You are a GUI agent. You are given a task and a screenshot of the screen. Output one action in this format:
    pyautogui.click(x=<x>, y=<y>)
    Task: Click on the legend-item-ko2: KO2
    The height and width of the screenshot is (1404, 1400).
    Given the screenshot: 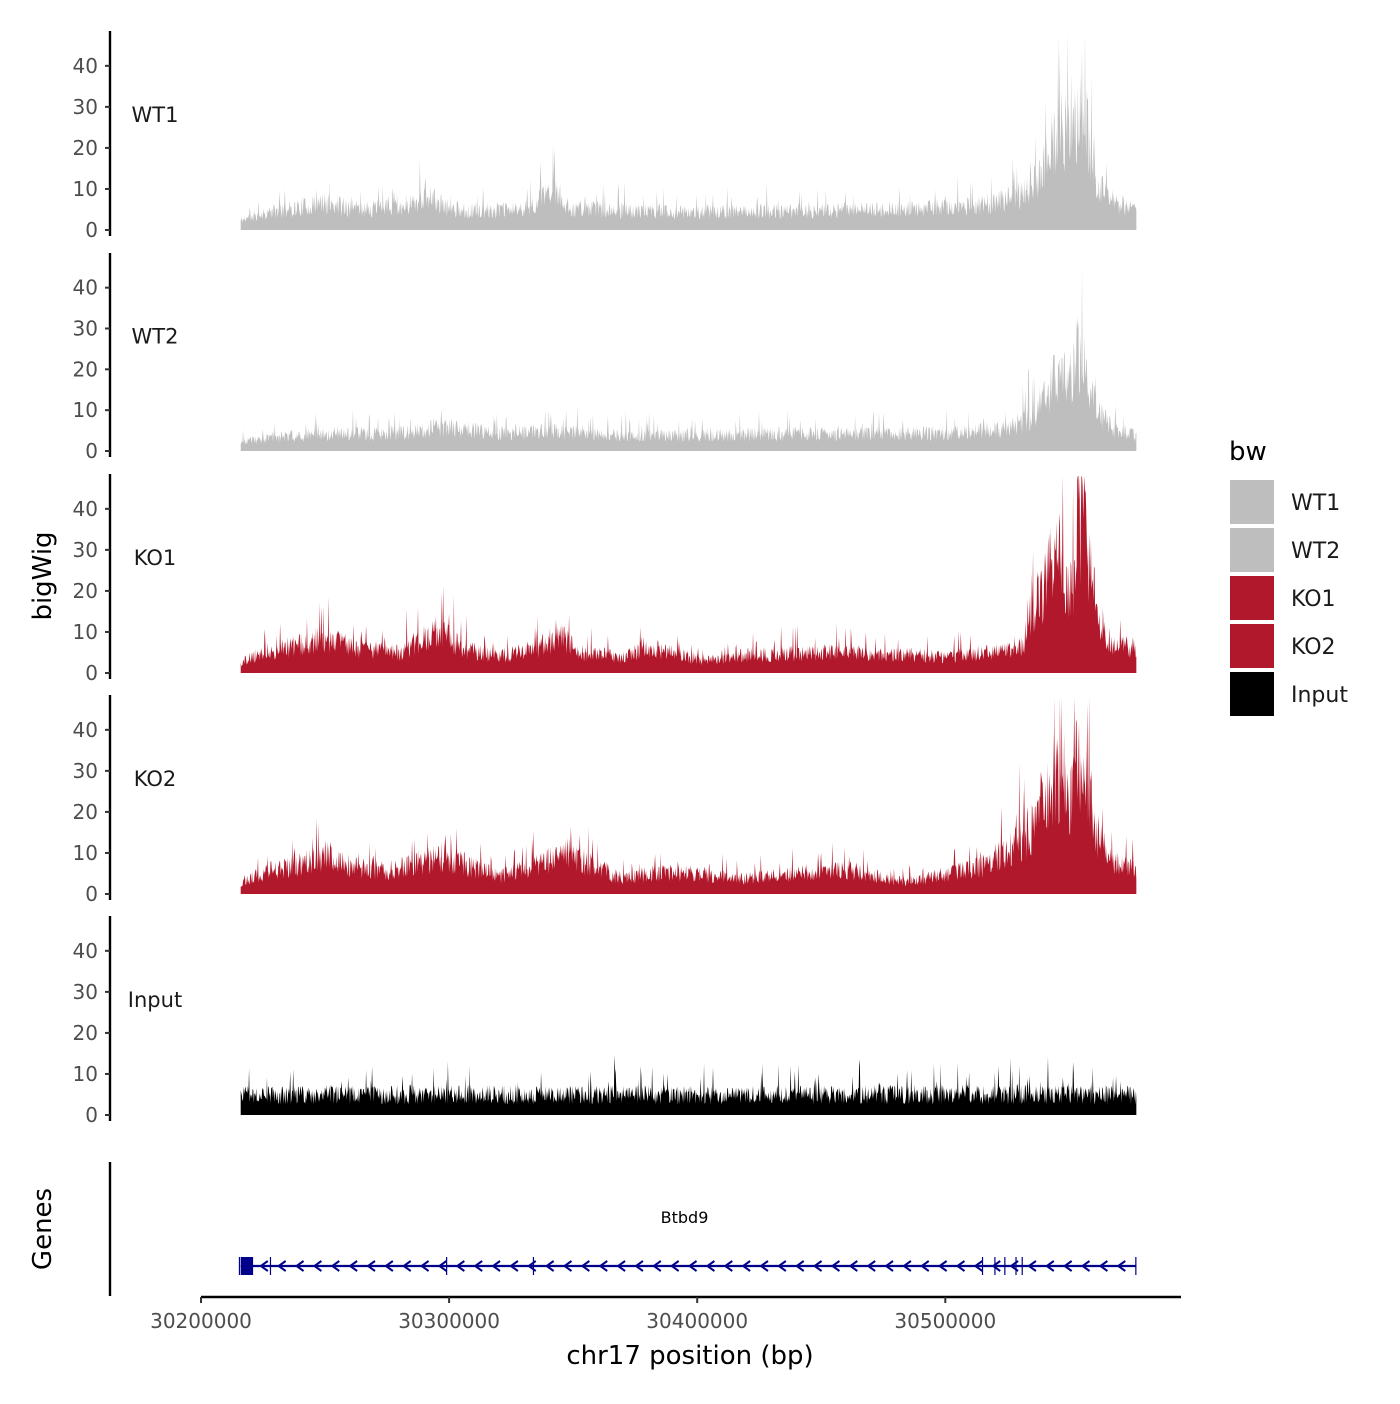 What is the action you would take?
    pyautogui.click(x=1283, y=646)
    